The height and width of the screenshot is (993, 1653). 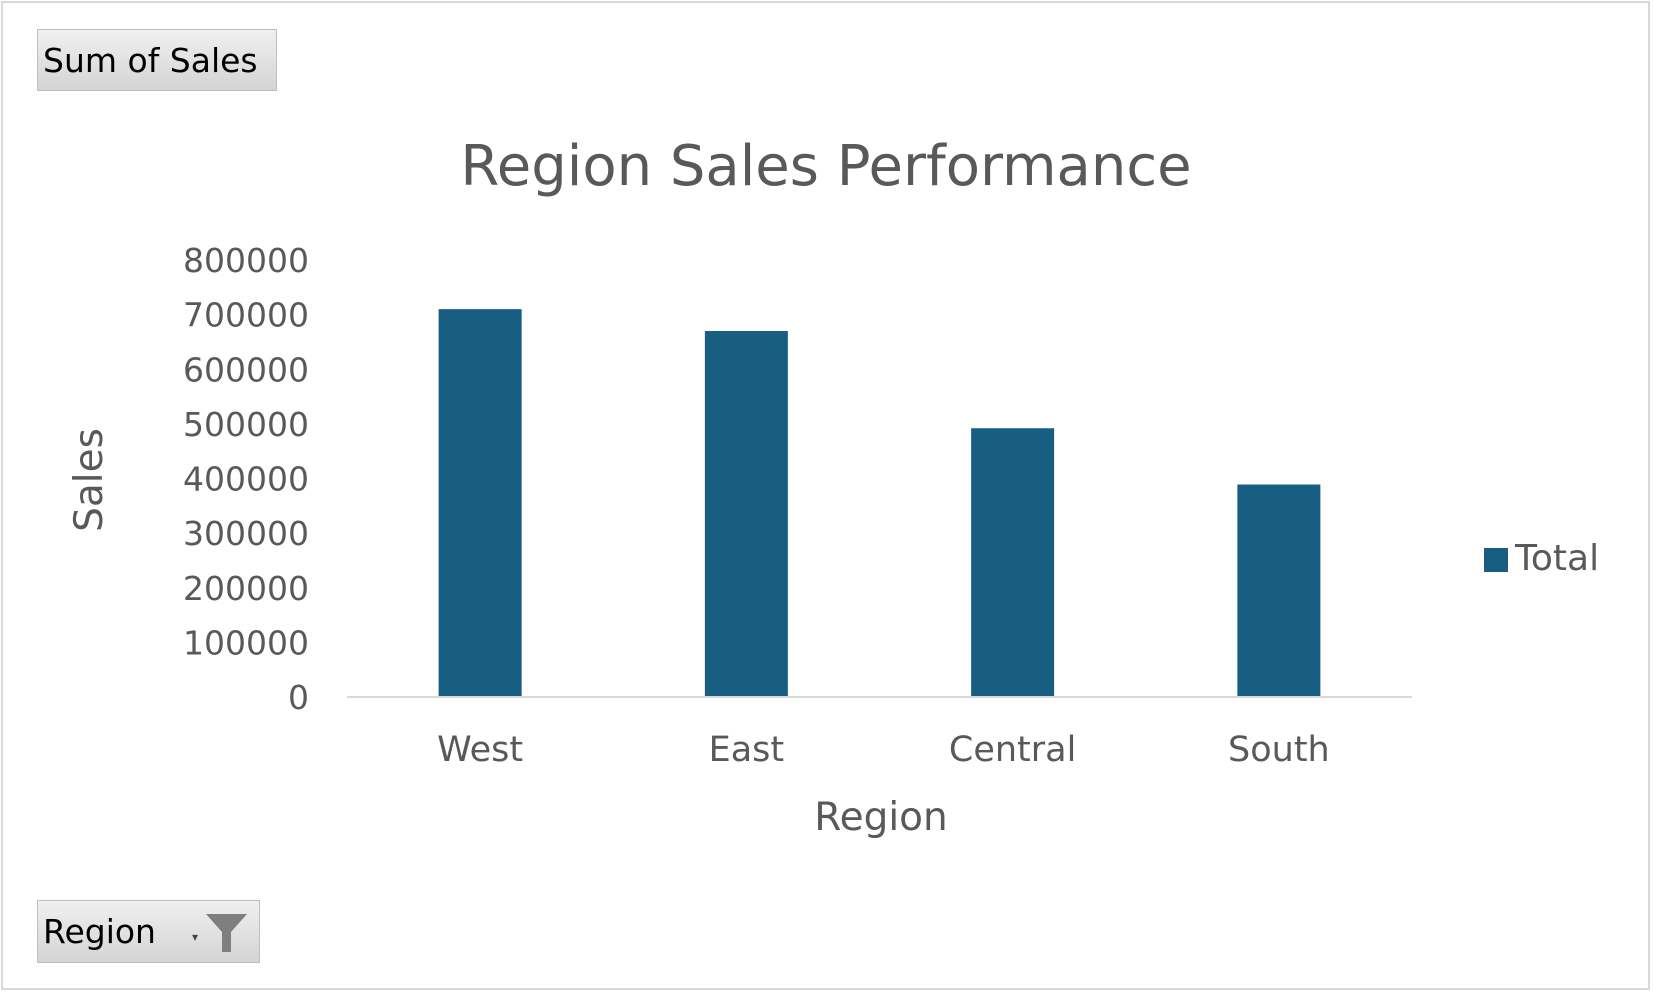 I want to click on legend: Total, so click(x=1541, y=558).